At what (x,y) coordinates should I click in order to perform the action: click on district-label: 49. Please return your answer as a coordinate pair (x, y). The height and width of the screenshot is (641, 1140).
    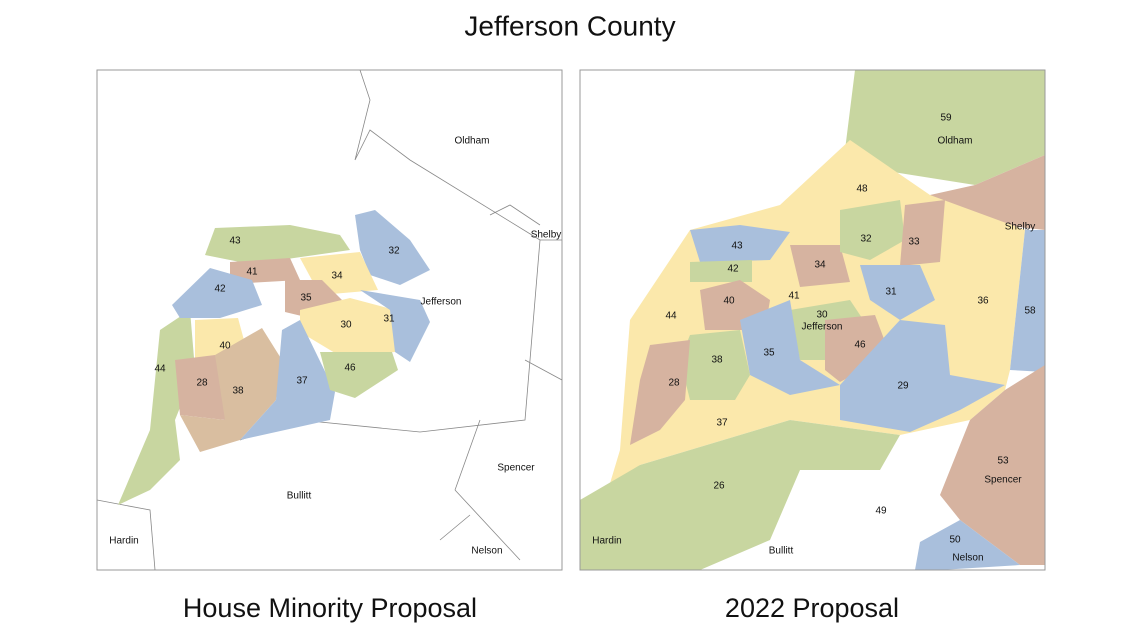
    Looking at the image, I should click on (881, 511).